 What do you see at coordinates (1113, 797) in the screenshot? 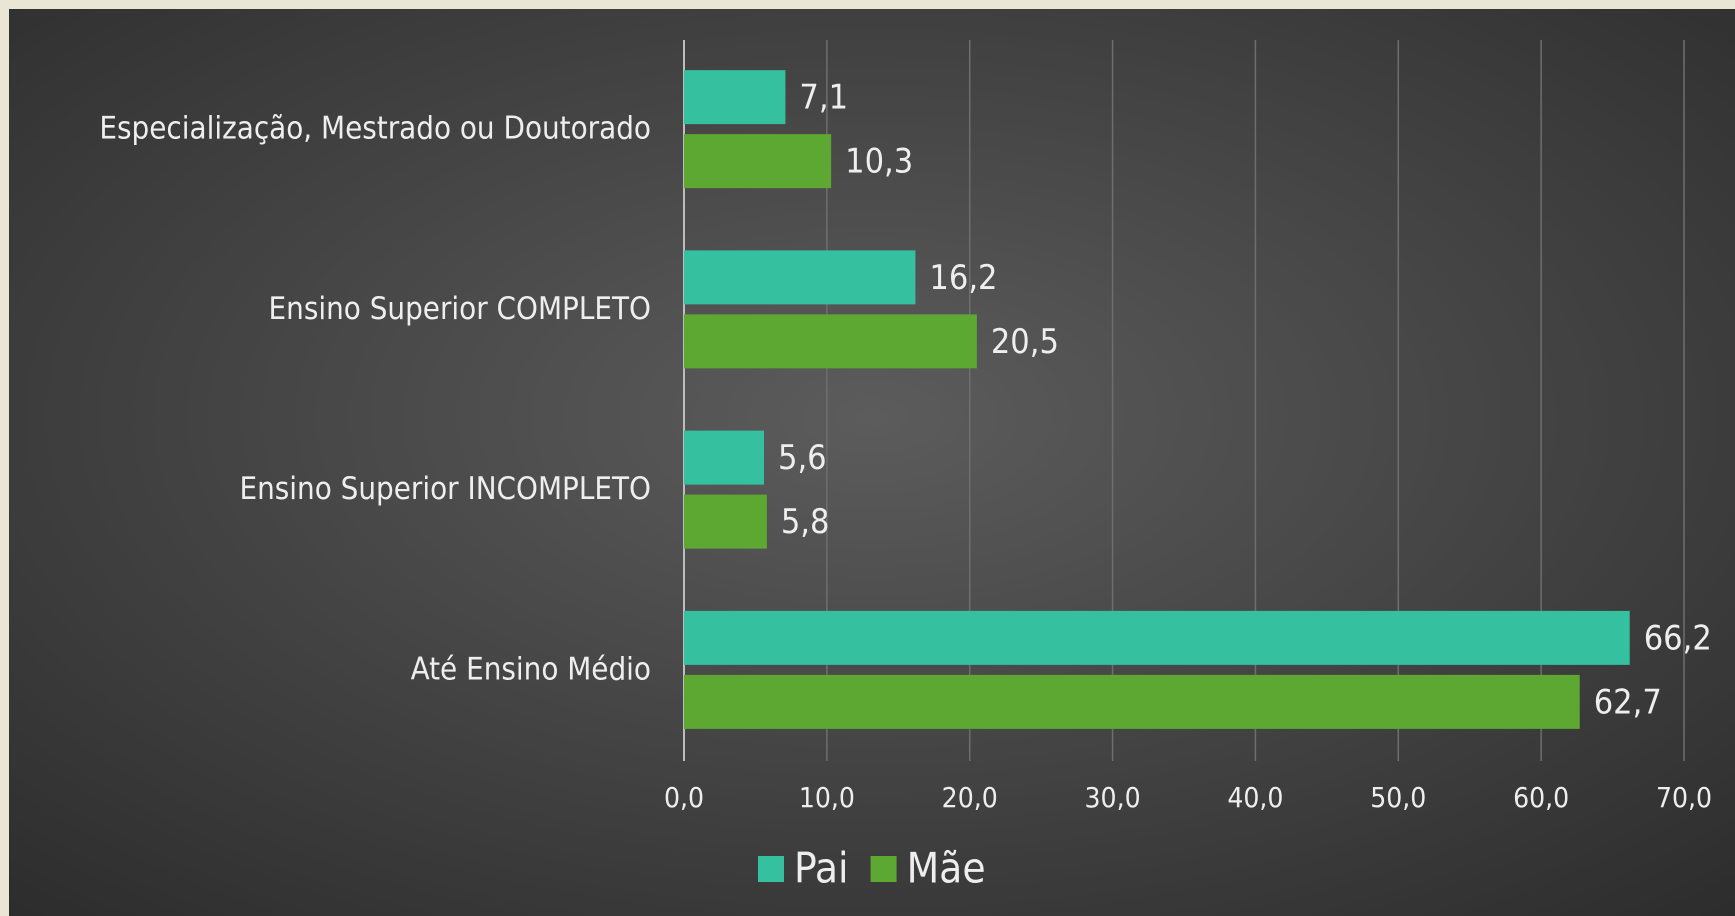
I see `x-tick-label: 30,0` at bounding box center [1113, 797].